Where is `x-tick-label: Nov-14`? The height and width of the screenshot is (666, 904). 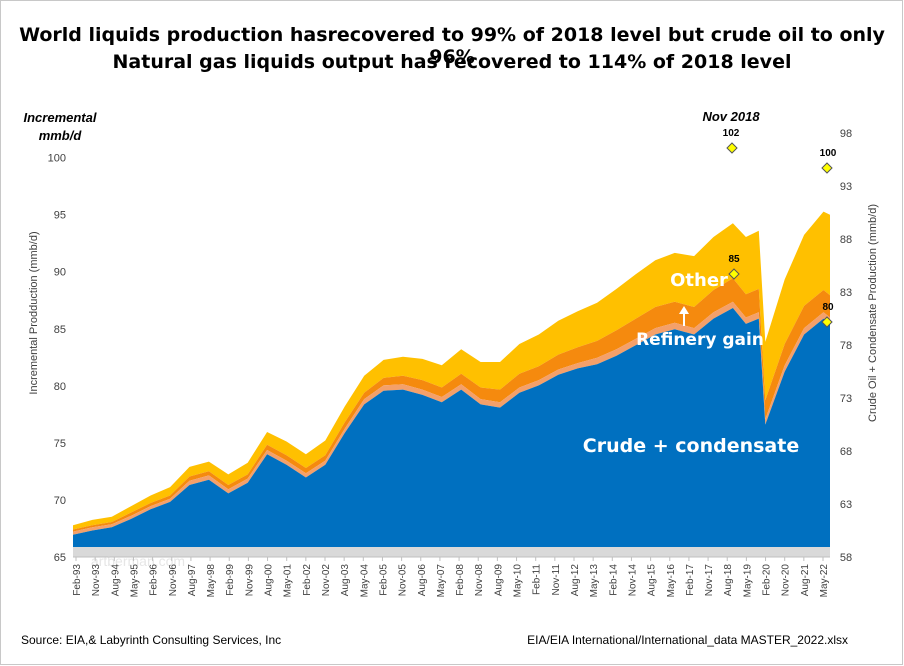
x-tick-label: Nov-14 is located at coordinates (633, 580).